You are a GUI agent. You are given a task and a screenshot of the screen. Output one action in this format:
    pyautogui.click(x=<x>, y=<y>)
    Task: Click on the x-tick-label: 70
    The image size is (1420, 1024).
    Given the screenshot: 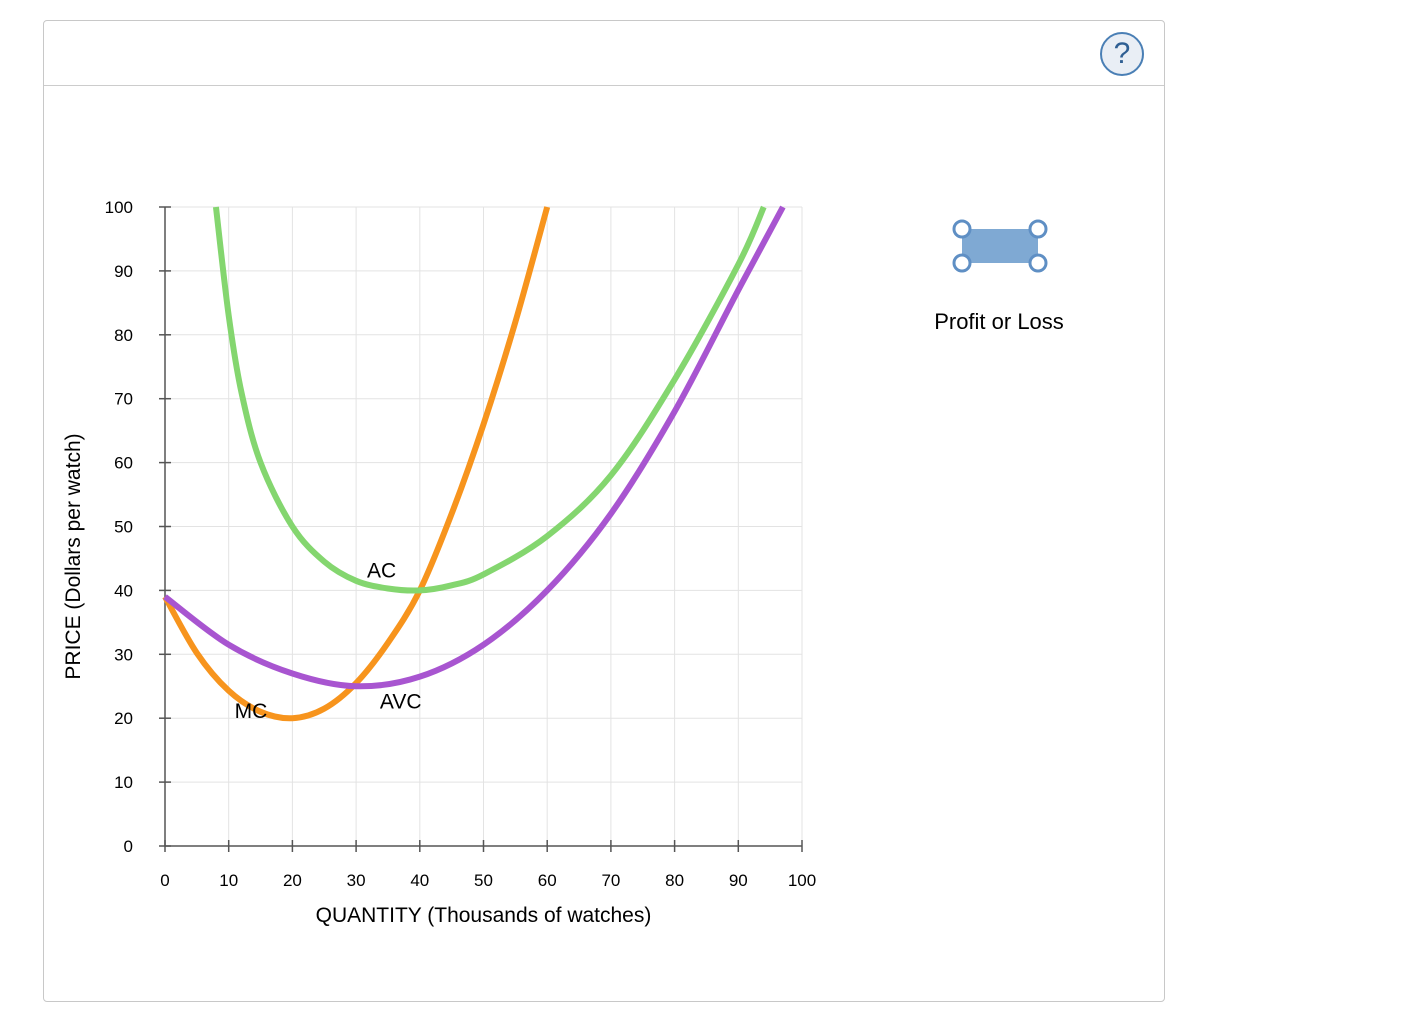 What is the action you would take?
    pyautogui.click(x=610, y=880)
    